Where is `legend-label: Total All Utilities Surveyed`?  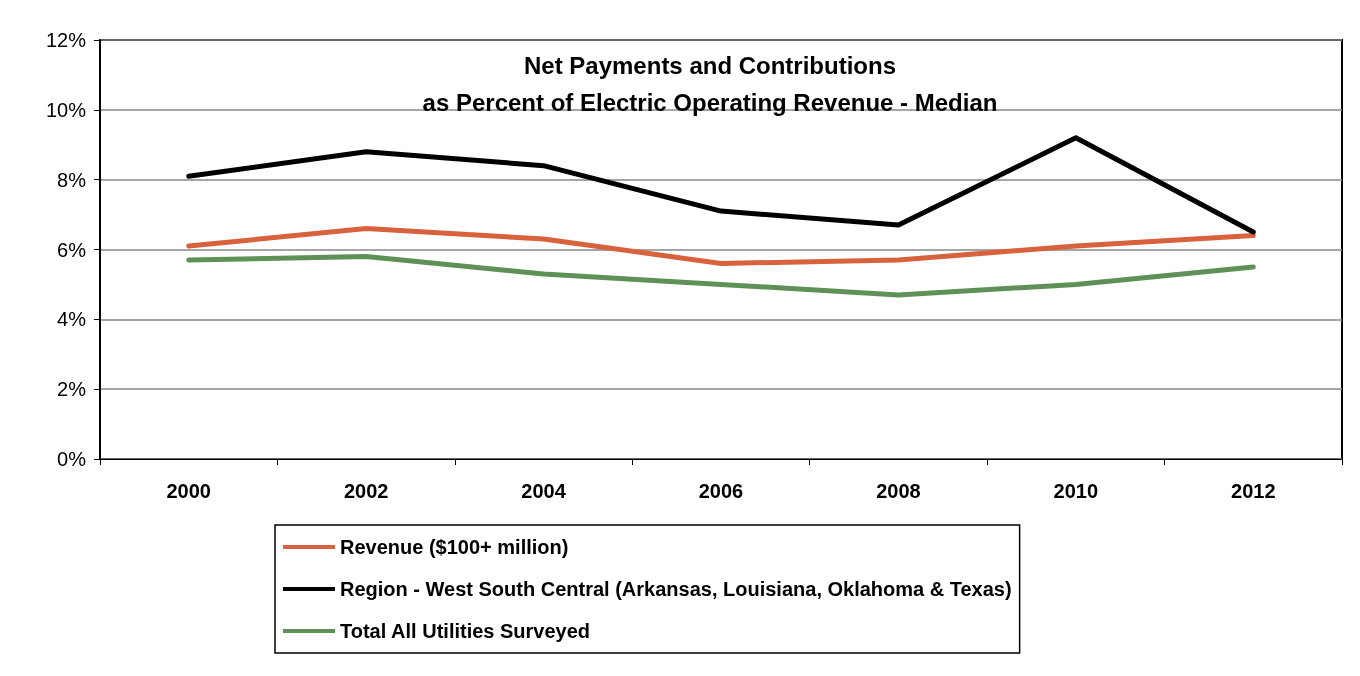 legend-label: Total All Utilities Surveyed is located at coordinates (465, 631).